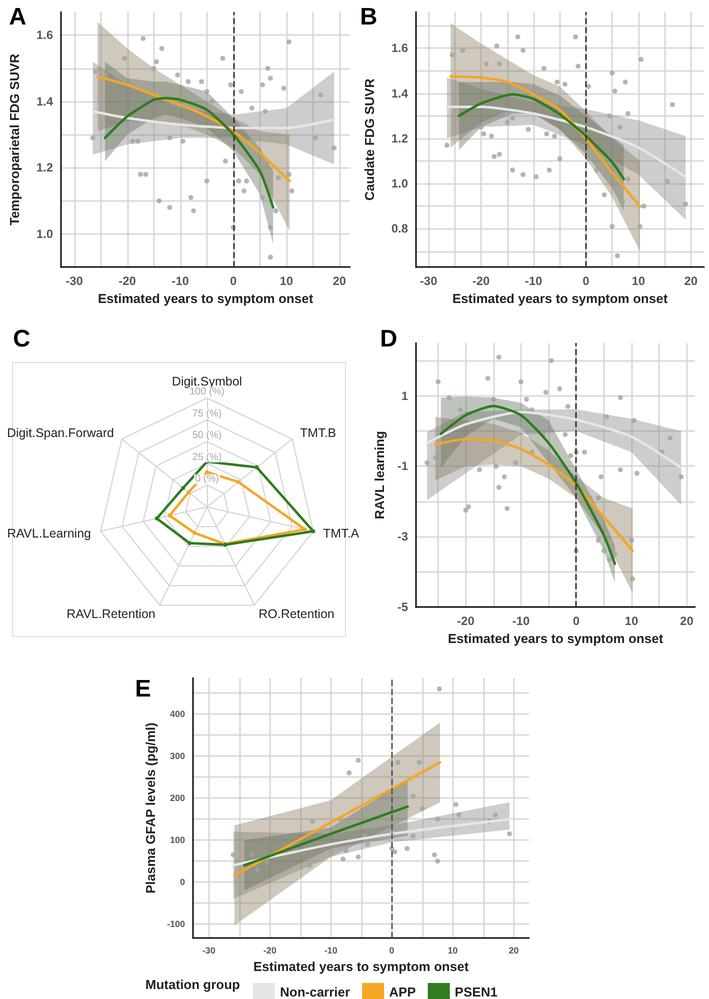 The image size is (709, 999). Describe the element at coordinates (150, 808) in the screenshot. I see `y-axis-title: Plasma GFAP levels (pg/ml)` at that location.